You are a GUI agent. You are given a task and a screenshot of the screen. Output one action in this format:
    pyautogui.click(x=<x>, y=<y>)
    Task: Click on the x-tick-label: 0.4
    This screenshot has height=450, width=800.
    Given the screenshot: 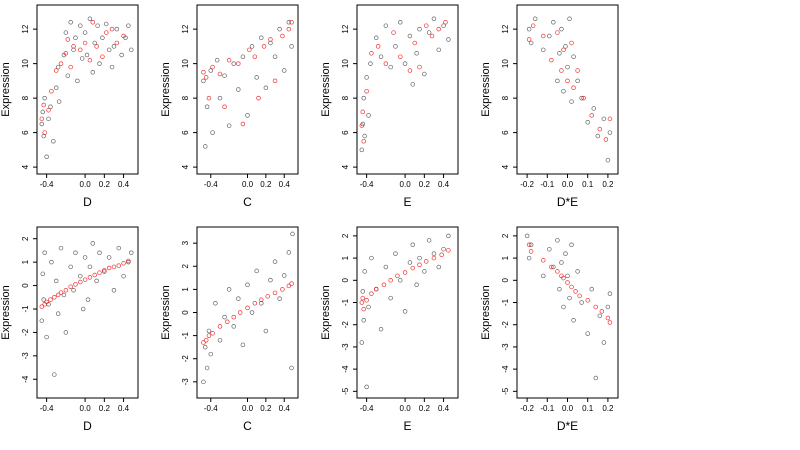 What is the action you would take?
    pyautogui.click(x=285, y=408)
    